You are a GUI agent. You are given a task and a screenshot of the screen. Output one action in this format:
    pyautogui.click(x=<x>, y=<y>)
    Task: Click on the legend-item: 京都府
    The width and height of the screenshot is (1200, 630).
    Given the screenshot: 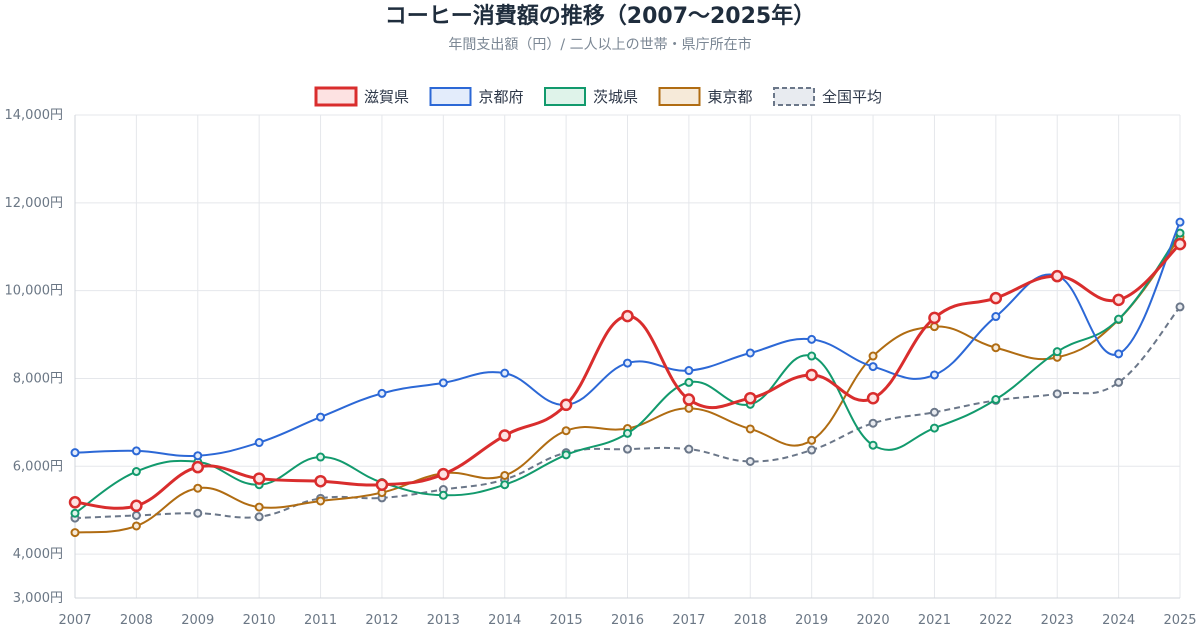 What is the action you would take?
    pyautogui.click(x=476, y=96)
    